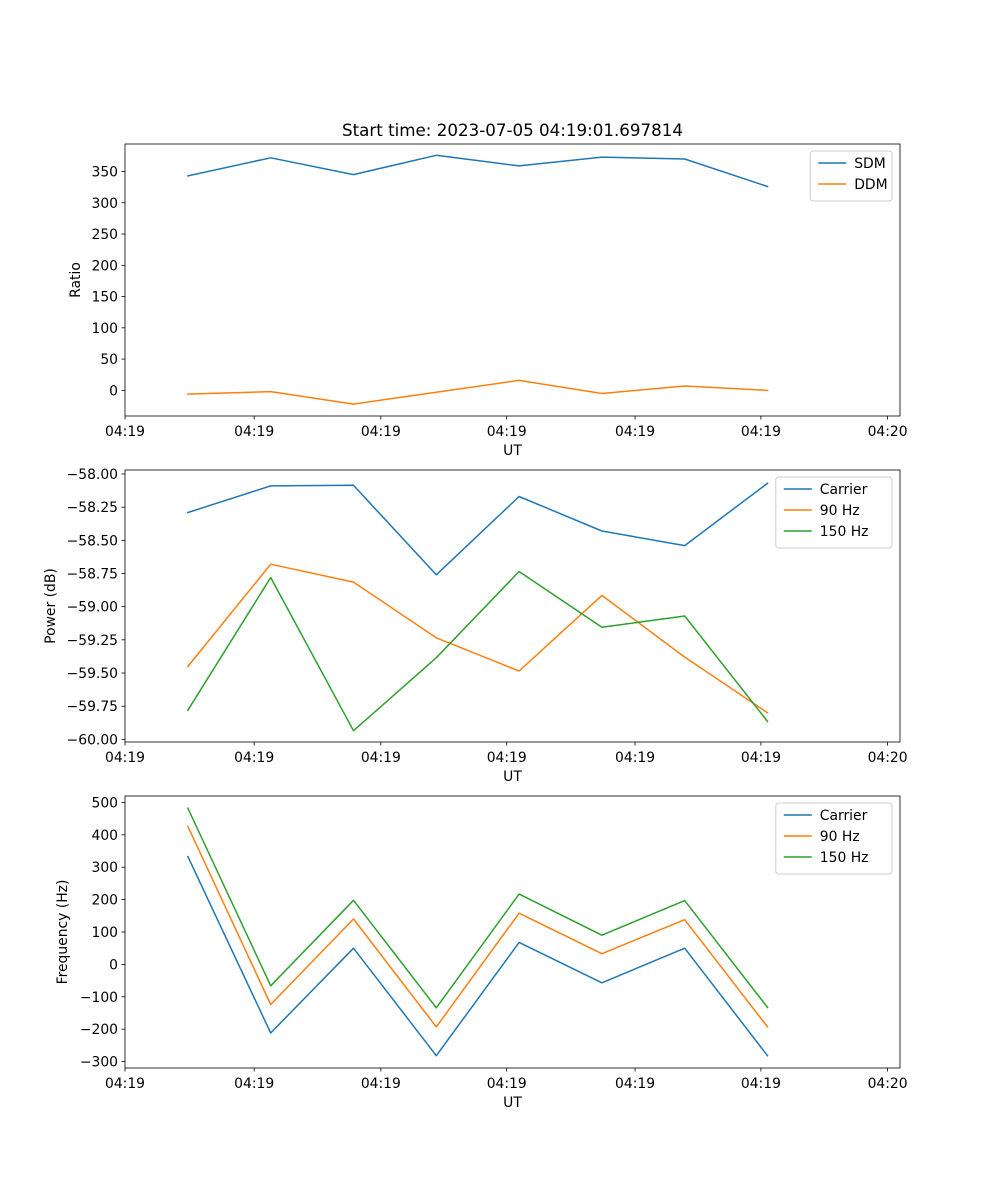  What do you see at coordinates (478, 171) in the screenshot?
I see `panel-1-series-sdm` at bounding box center [478, 171].